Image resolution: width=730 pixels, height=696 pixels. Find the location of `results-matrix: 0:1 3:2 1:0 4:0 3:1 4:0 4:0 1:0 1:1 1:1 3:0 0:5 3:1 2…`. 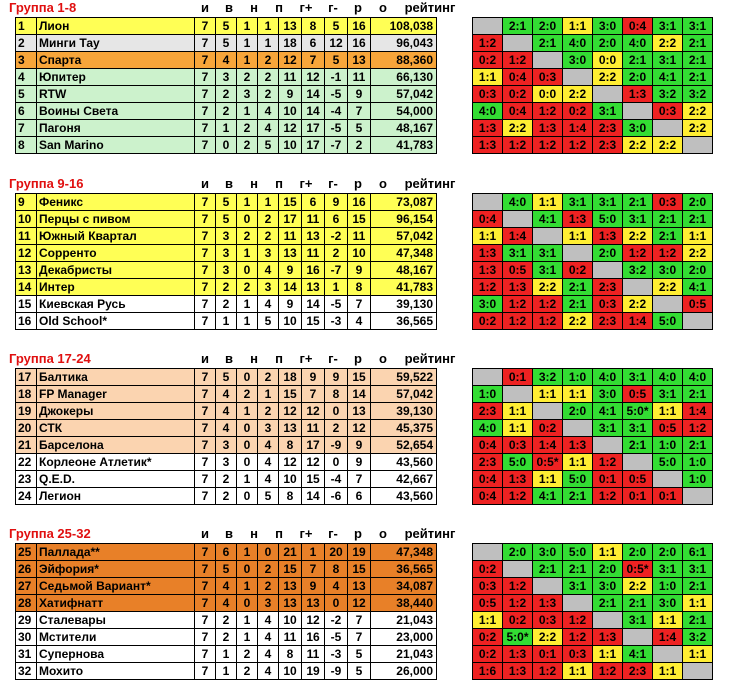

results-matrix: 0:1 3:2 1:0 4:0 3:1 4:0 4:0 1:0 1:1 1:1 3:0 0:5 3:1 2… is located at coordinates (592, 436).